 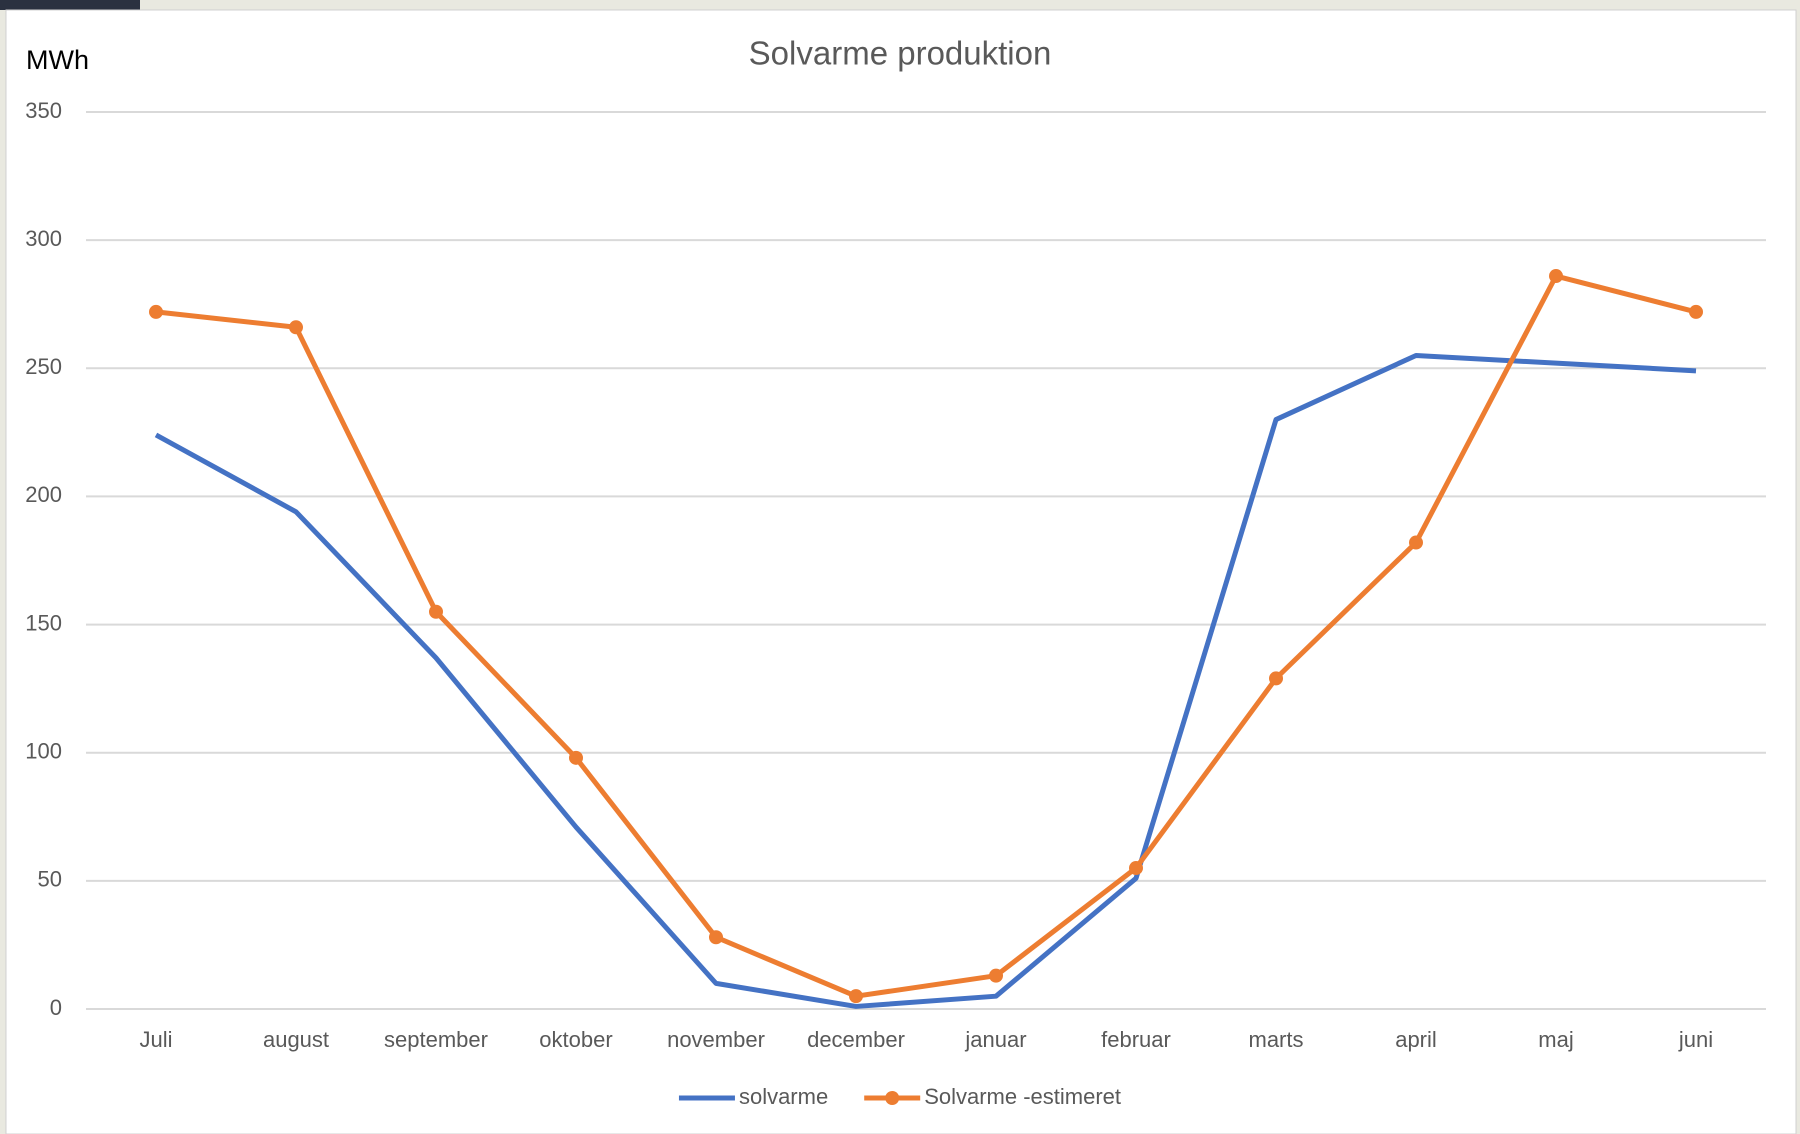 I want to click on chart-title: Solvarme produktion, so click(x=900, y=53).